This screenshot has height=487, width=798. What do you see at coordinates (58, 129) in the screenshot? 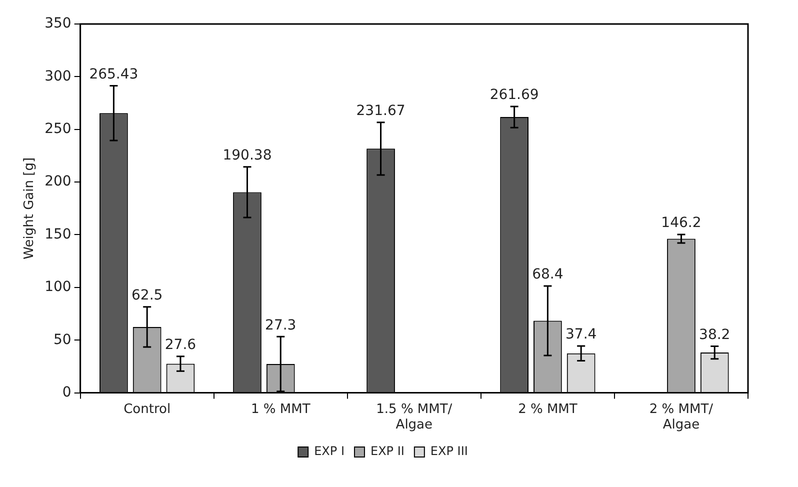
I see `y-tick-label: 250` at bounding box center [58, 129].